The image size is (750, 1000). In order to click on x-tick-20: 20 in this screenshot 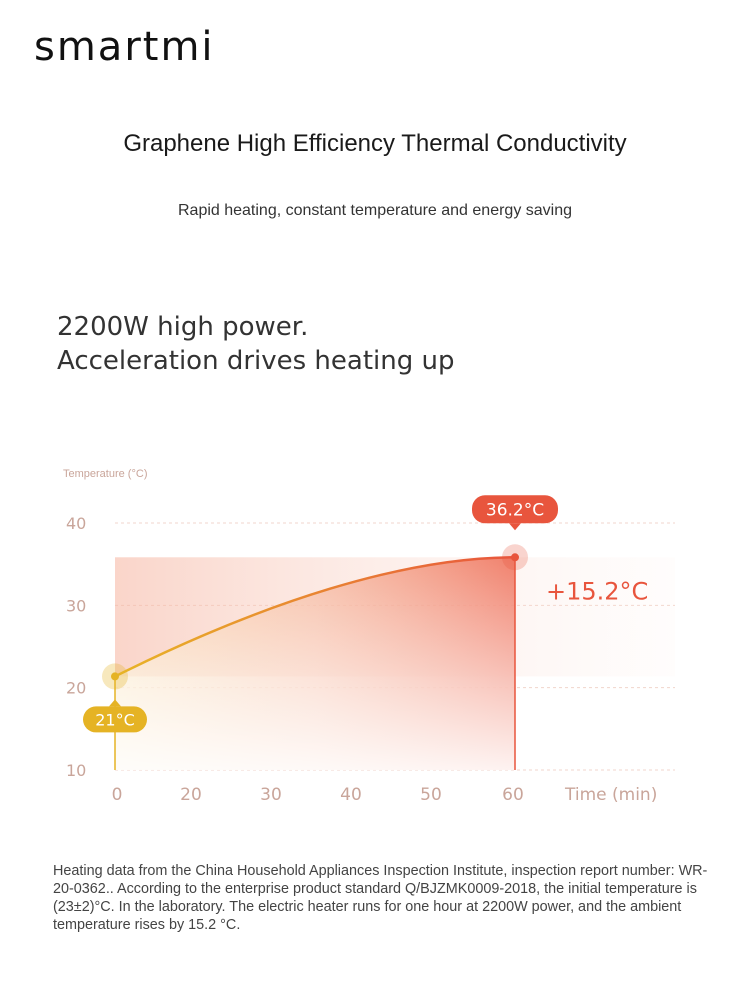, I will do `click(191, 795)`.